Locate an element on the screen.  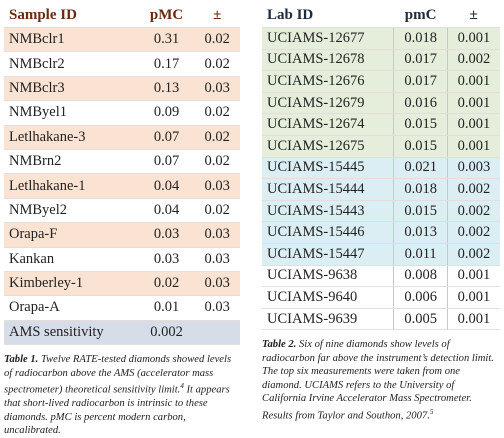
table-cell: UCIAMS-15444 is located at coordinates (328, 189).